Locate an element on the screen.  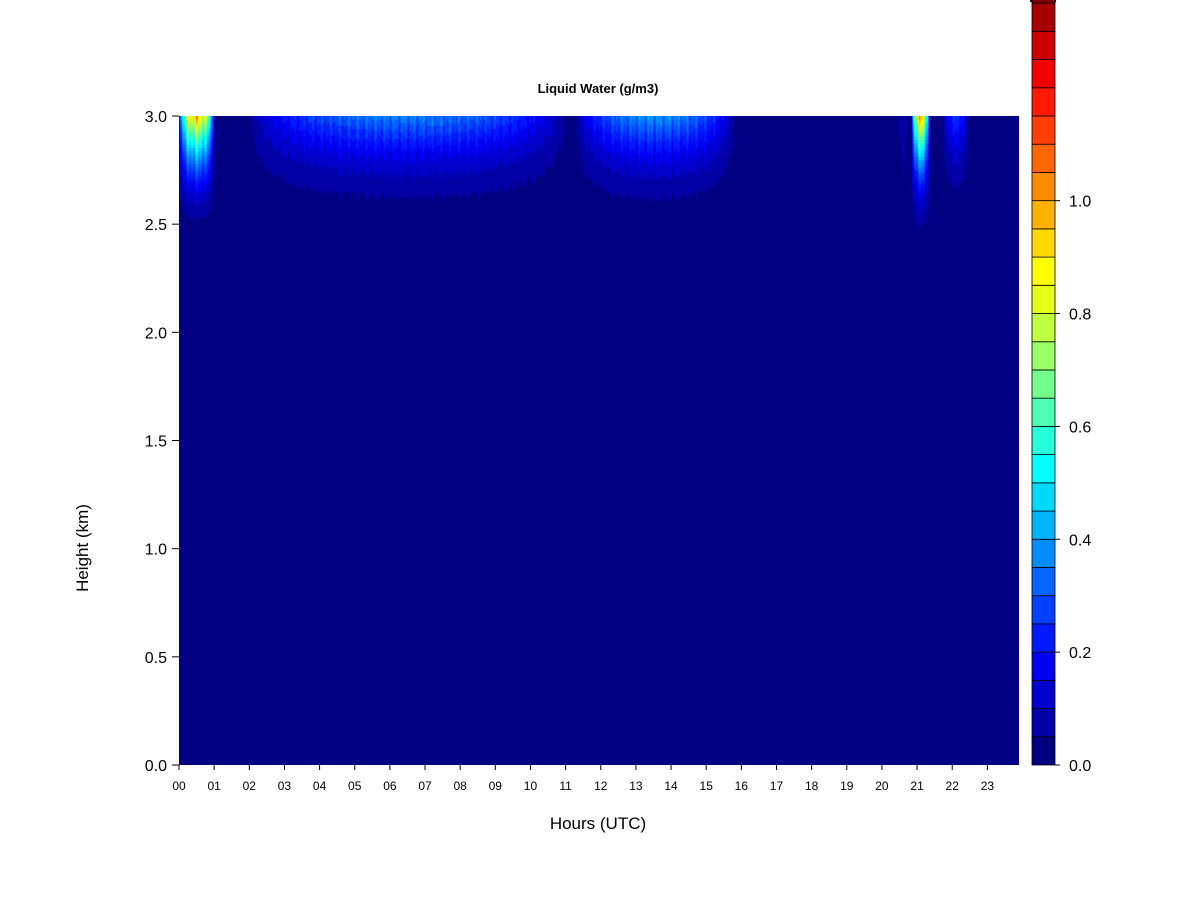
chart-title: Liquid Water (g/m3) is located at coordinates (598, 88).